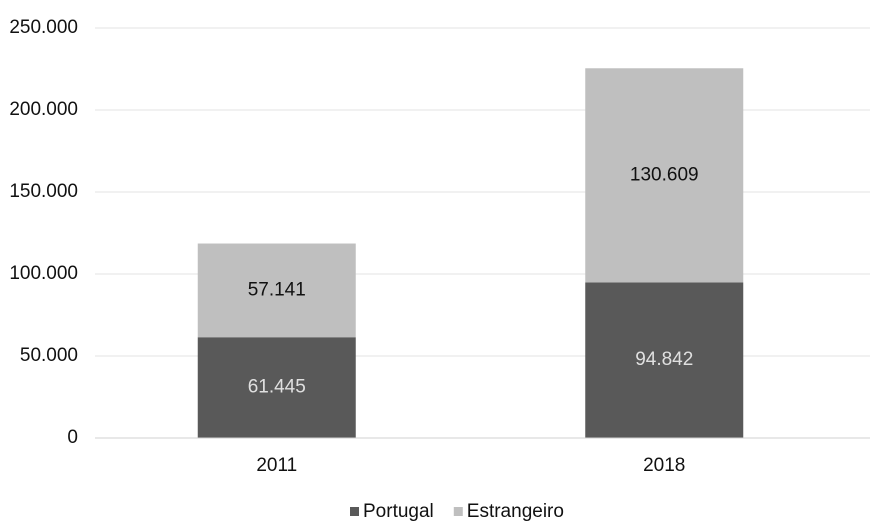 Image resolution: width=872 pixels, height=523 pixels. I want to click on y-tick-label: 0, so click(72, 437).